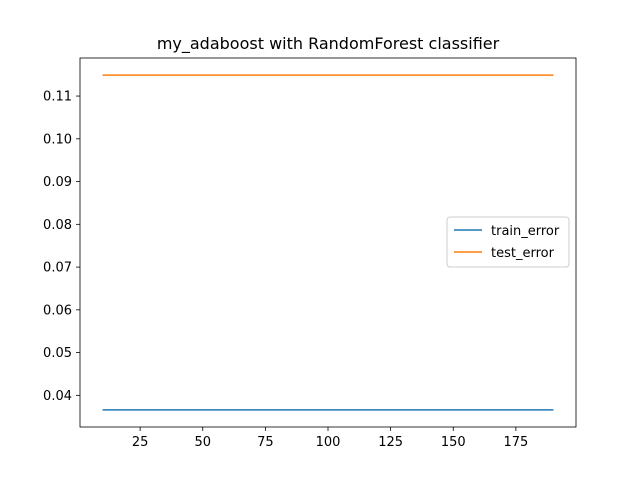 Image resolution: width=640 pixels, height=480 pixels. What do you see at coordinates (328, 44) in the screenshot?
I see `chart-title: my_adaboost with RandomForest classifier` at bounding box center [328, 44].